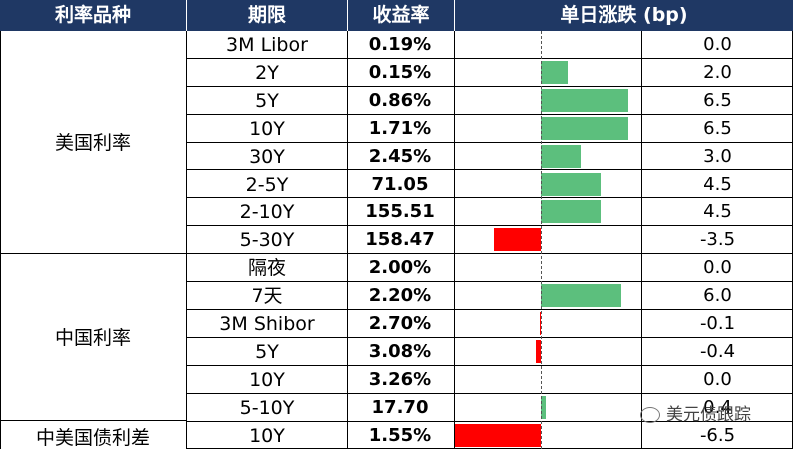  What do you see at coordinates (400, 184) in the screenshot?
I see `yield-cell: 71.05` at bounding box center [400, 184].